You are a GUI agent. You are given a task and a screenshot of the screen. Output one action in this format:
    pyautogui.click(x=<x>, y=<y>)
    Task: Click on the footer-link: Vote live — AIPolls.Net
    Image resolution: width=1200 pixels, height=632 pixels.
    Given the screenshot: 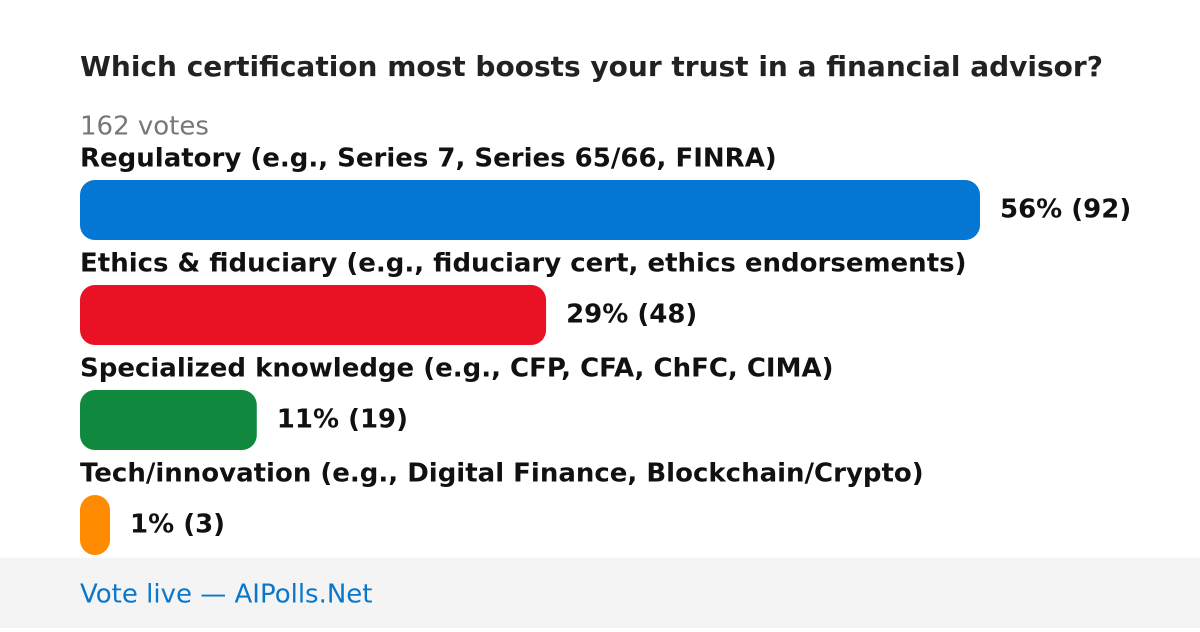 What is the action you would take?
    pyautogui.click(x=226, y=595)
    